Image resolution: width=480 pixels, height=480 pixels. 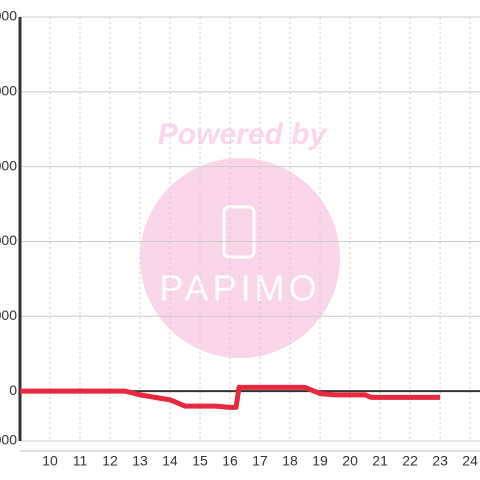 What do you see at coordinates (239, 232) in the screenshot?
I see `watermark-icon` at bounding box center [239, 232].